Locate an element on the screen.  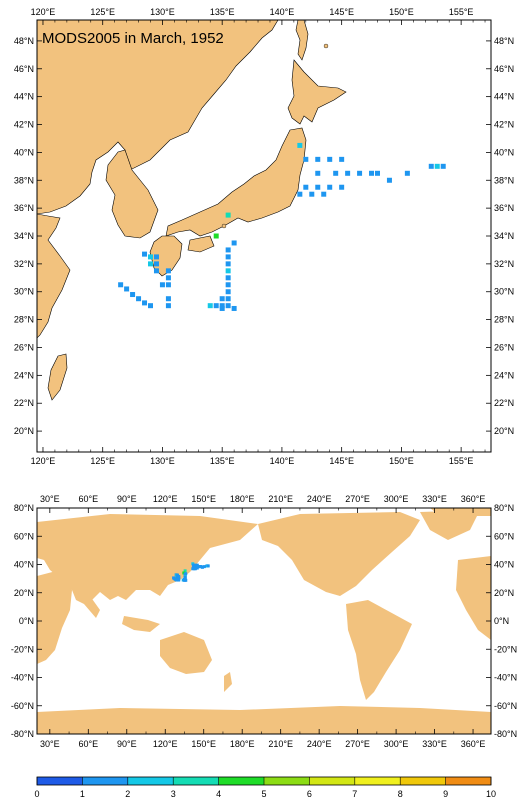
colorbar-label: 6 is located at coordinates (309, 794).